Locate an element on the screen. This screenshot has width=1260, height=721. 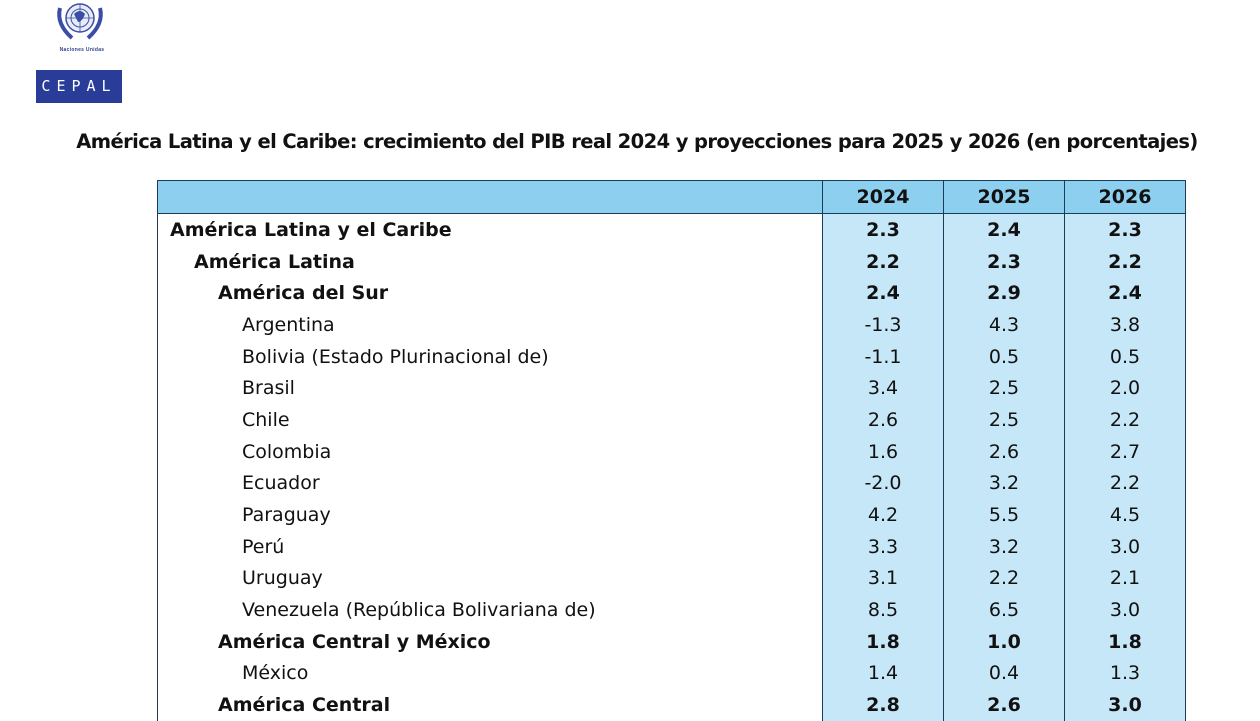
value-2026: 2.7 is located at coordinates (1125, 451).